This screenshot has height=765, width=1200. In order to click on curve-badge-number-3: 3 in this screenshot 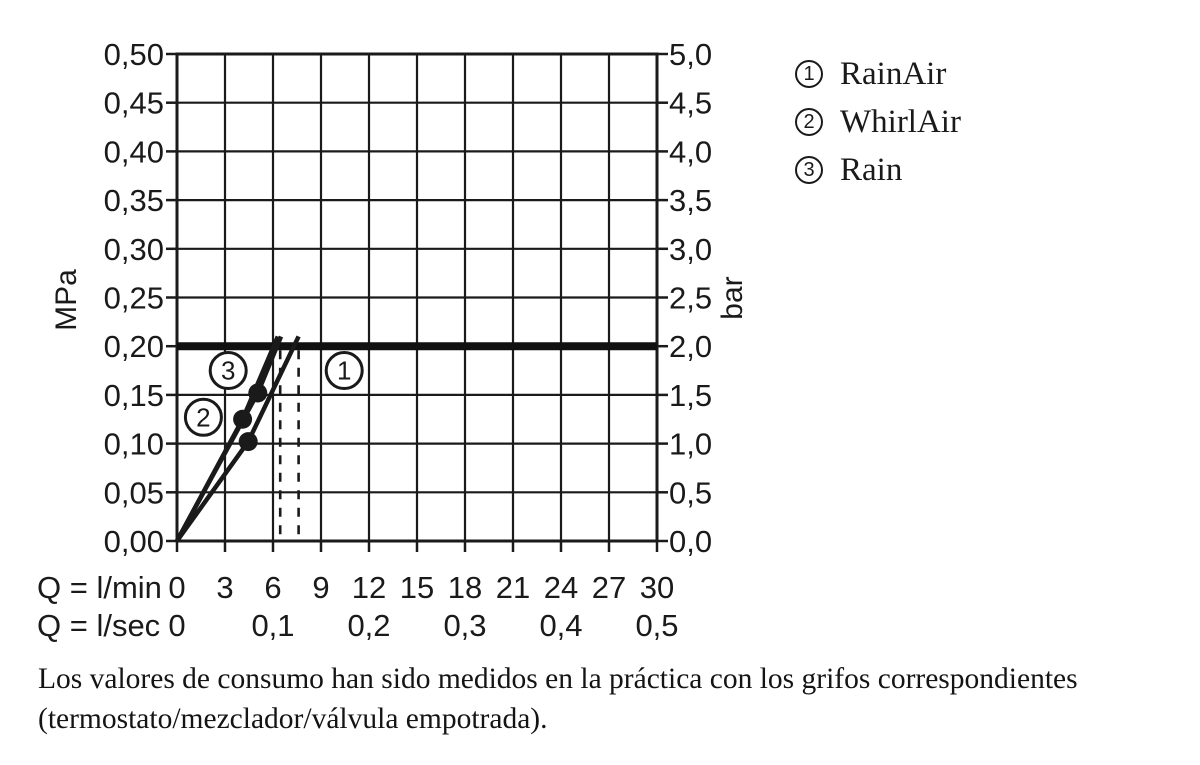, I will do `click(228, 371)`.